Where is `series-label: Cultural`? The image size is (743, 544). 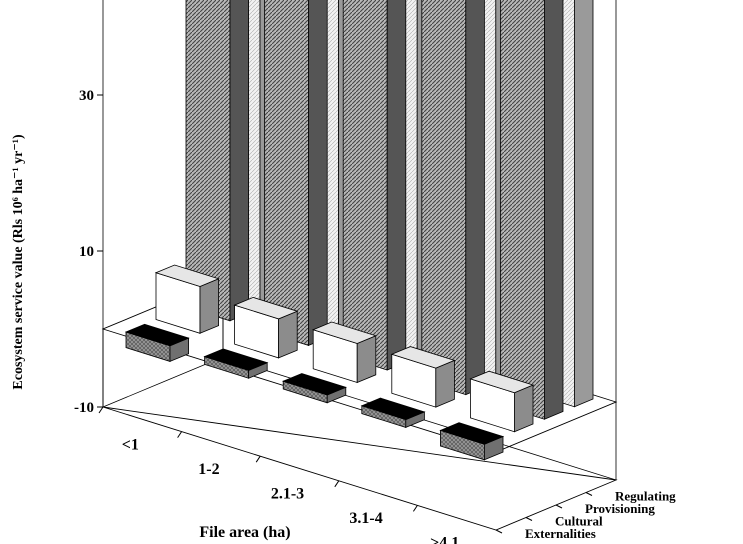 series-label: Cultural is located at coordinates (579, 520).